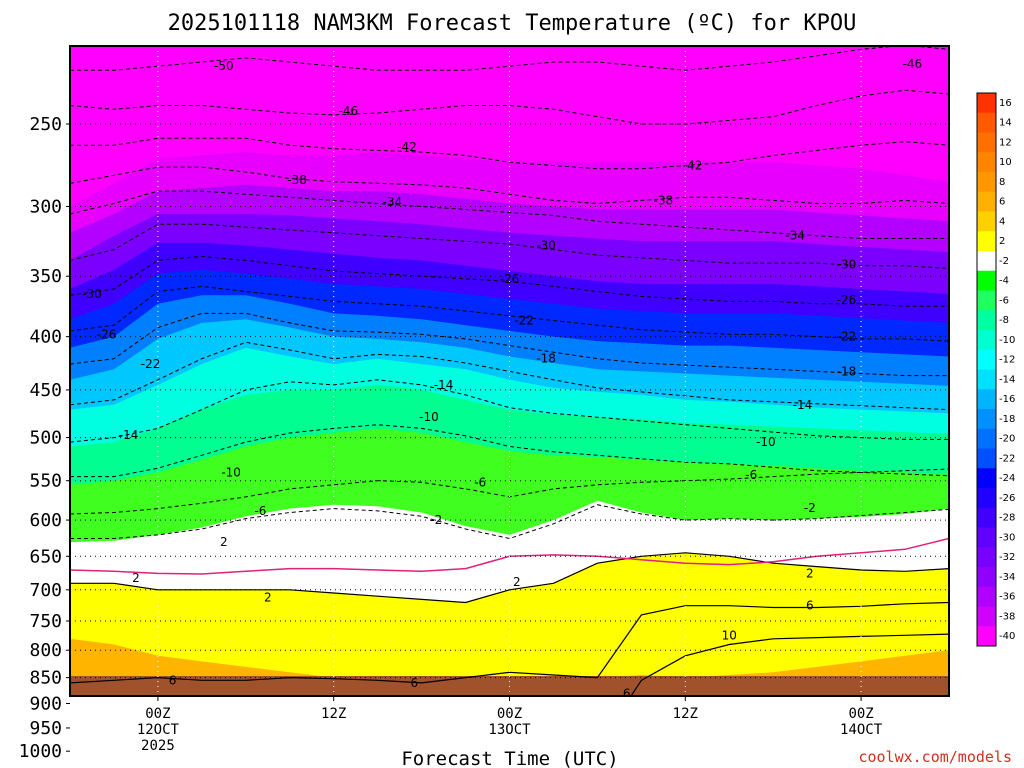 Image resolution: width=1024 pixels, height=768 pixels. I want to click on x-tick-label: 00Z, so click(509, 714).